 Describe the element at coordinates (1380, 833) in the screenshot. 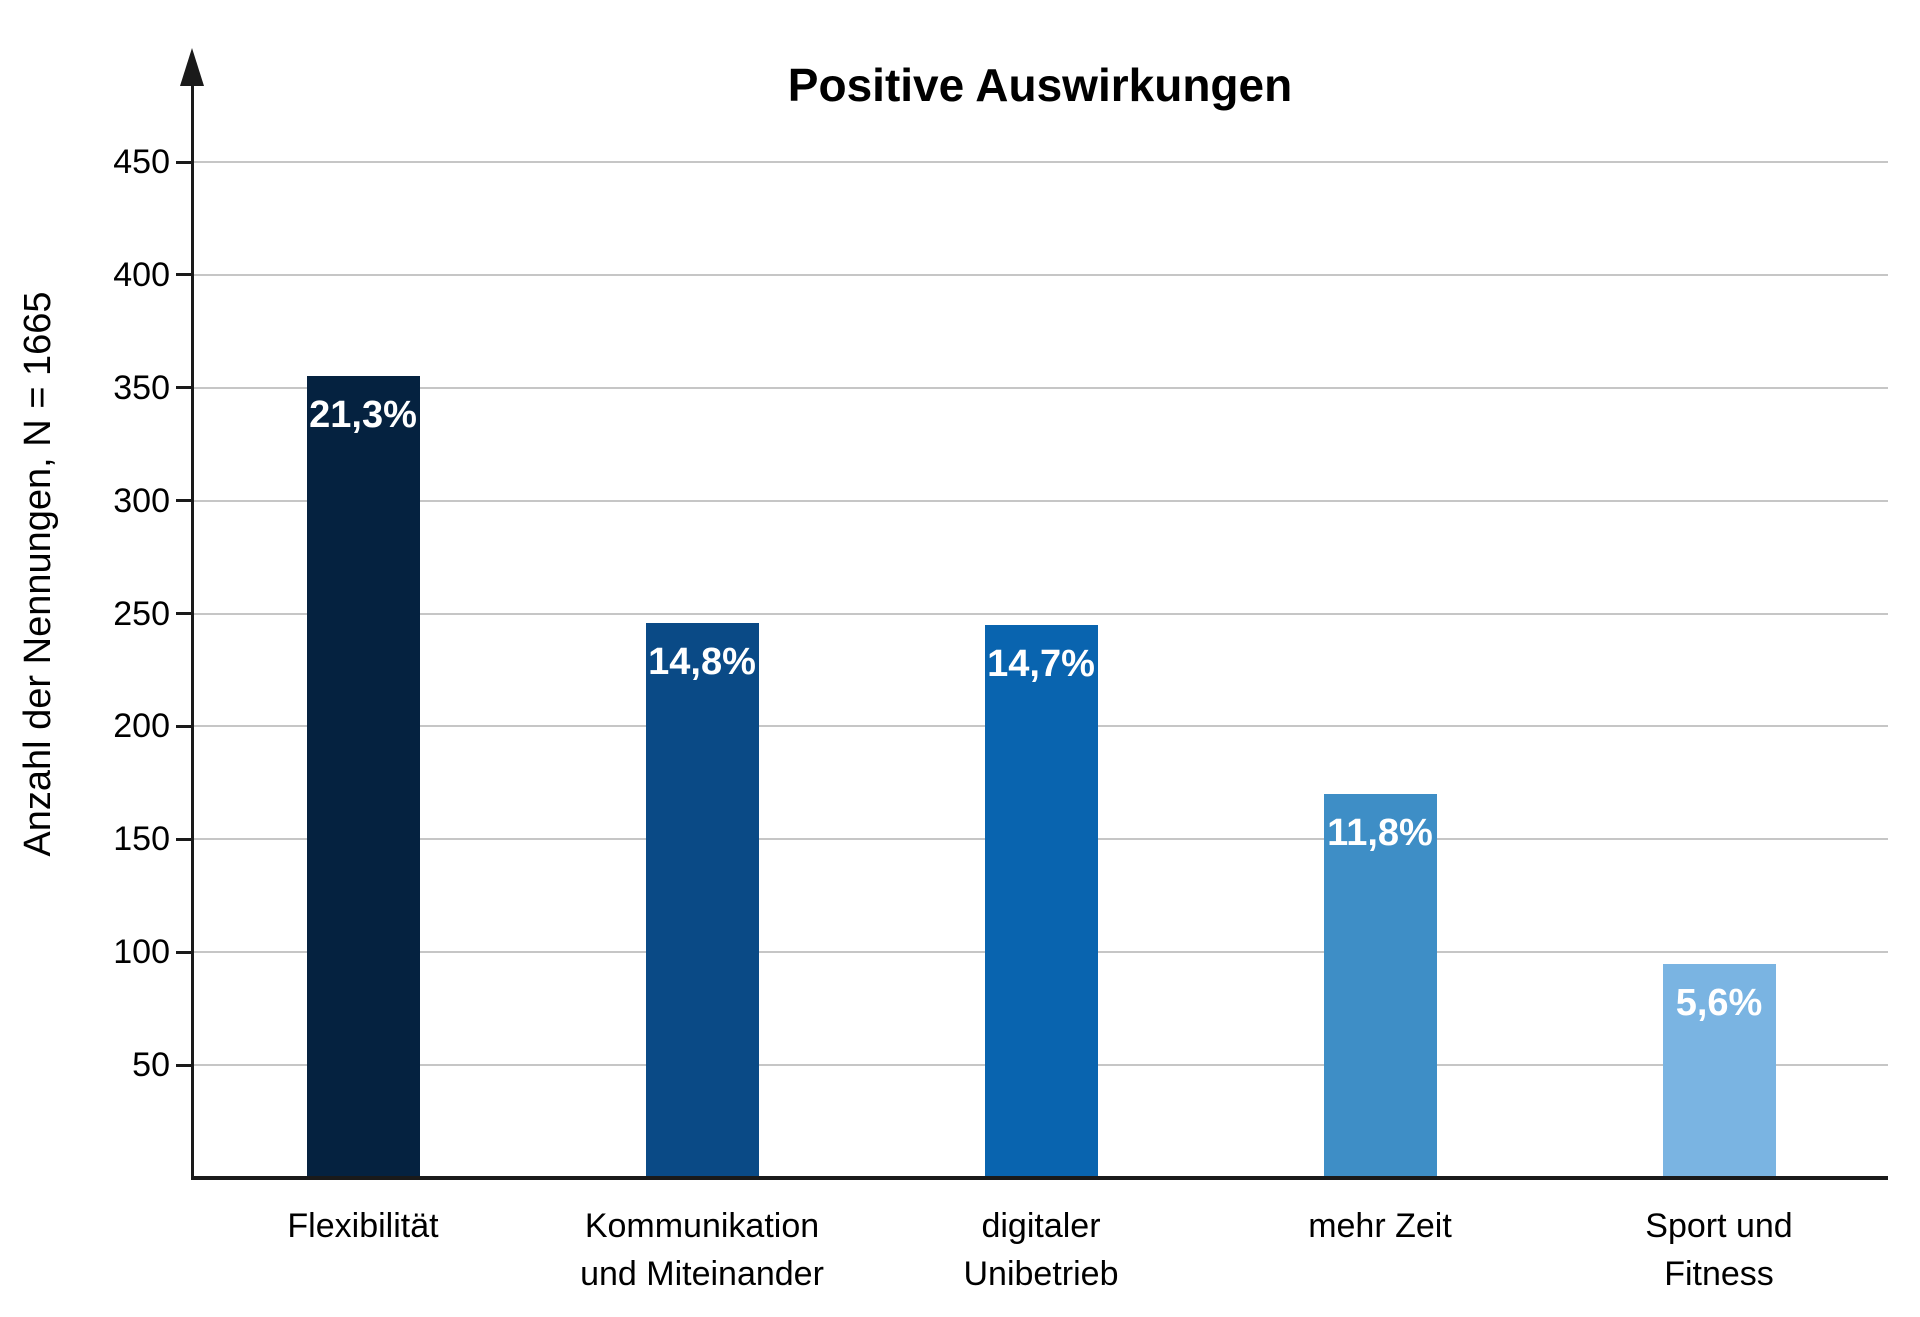

I see `bar-value-label: 11,8%` at that location.